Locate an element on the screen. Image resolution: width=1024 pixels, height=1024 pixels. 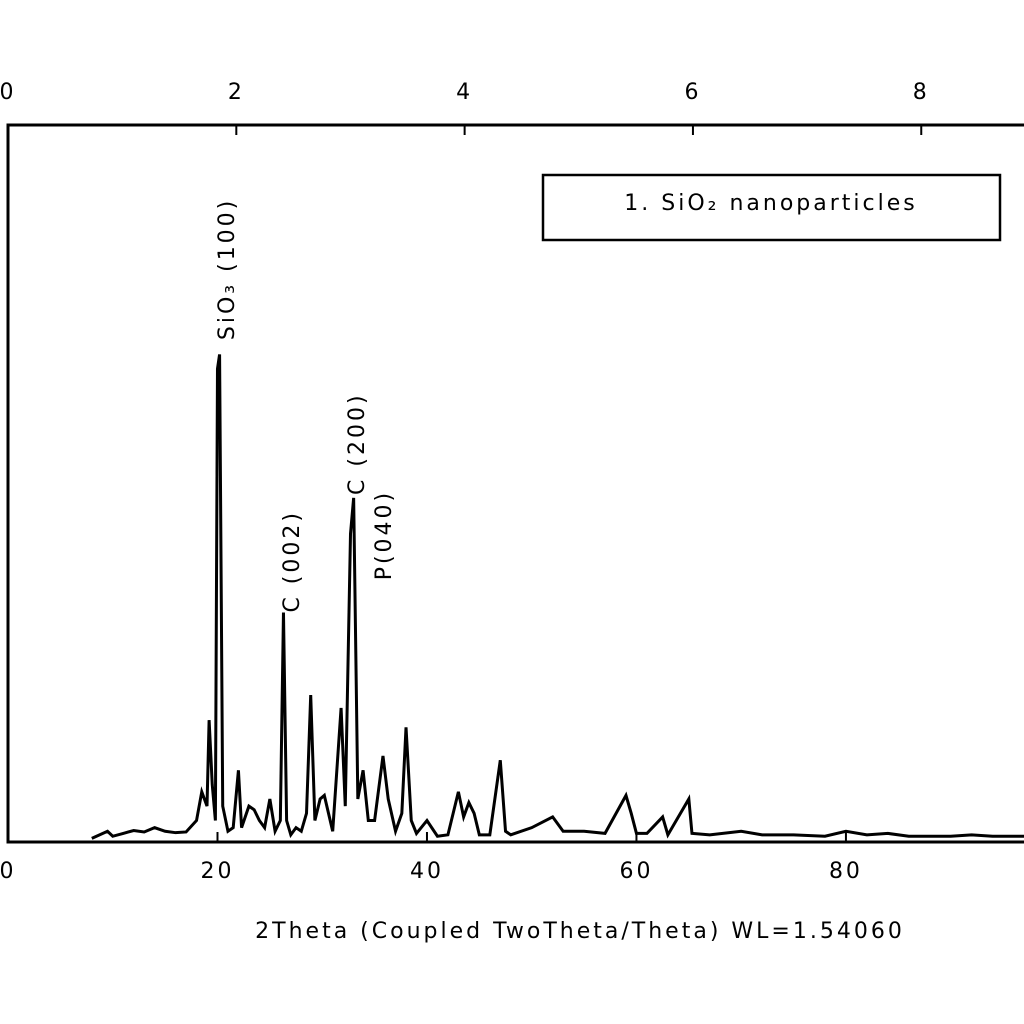
x-tick-label: 20 is located at coordinates (217, 871).